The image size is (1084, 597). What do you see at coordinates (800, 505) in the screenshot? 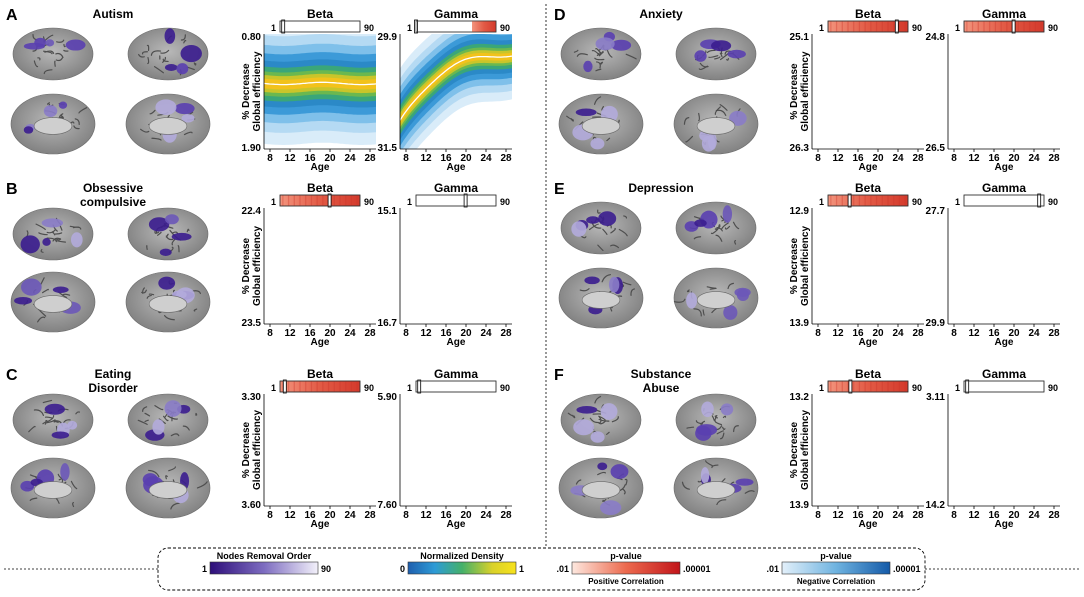
I see `beta-density-plot-ybottom: 13.9` at bounding box center [800, 505].